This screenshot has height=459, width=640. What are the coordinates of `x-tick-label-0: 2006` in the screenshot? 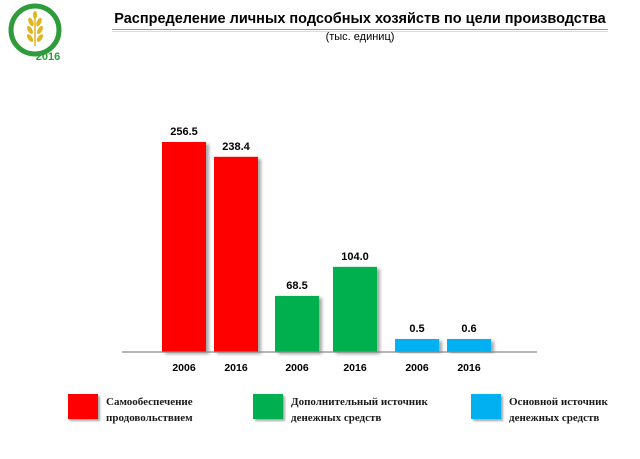 It's located at (184, 368).